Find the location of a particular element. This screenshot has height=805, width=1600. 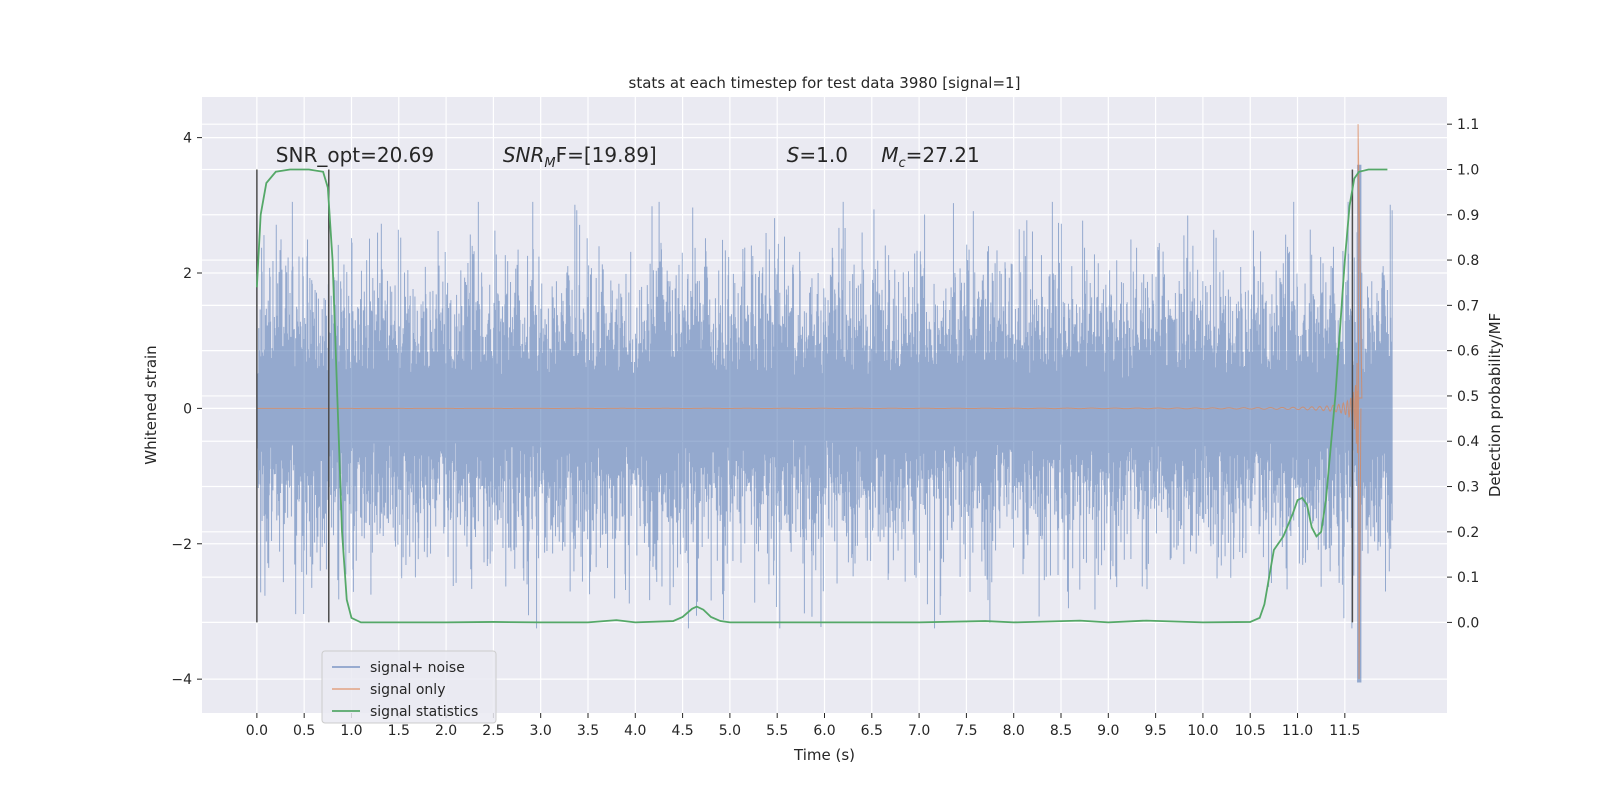

annotation-text: SNR_opt=20.69 is located at coordinates (355, 155).